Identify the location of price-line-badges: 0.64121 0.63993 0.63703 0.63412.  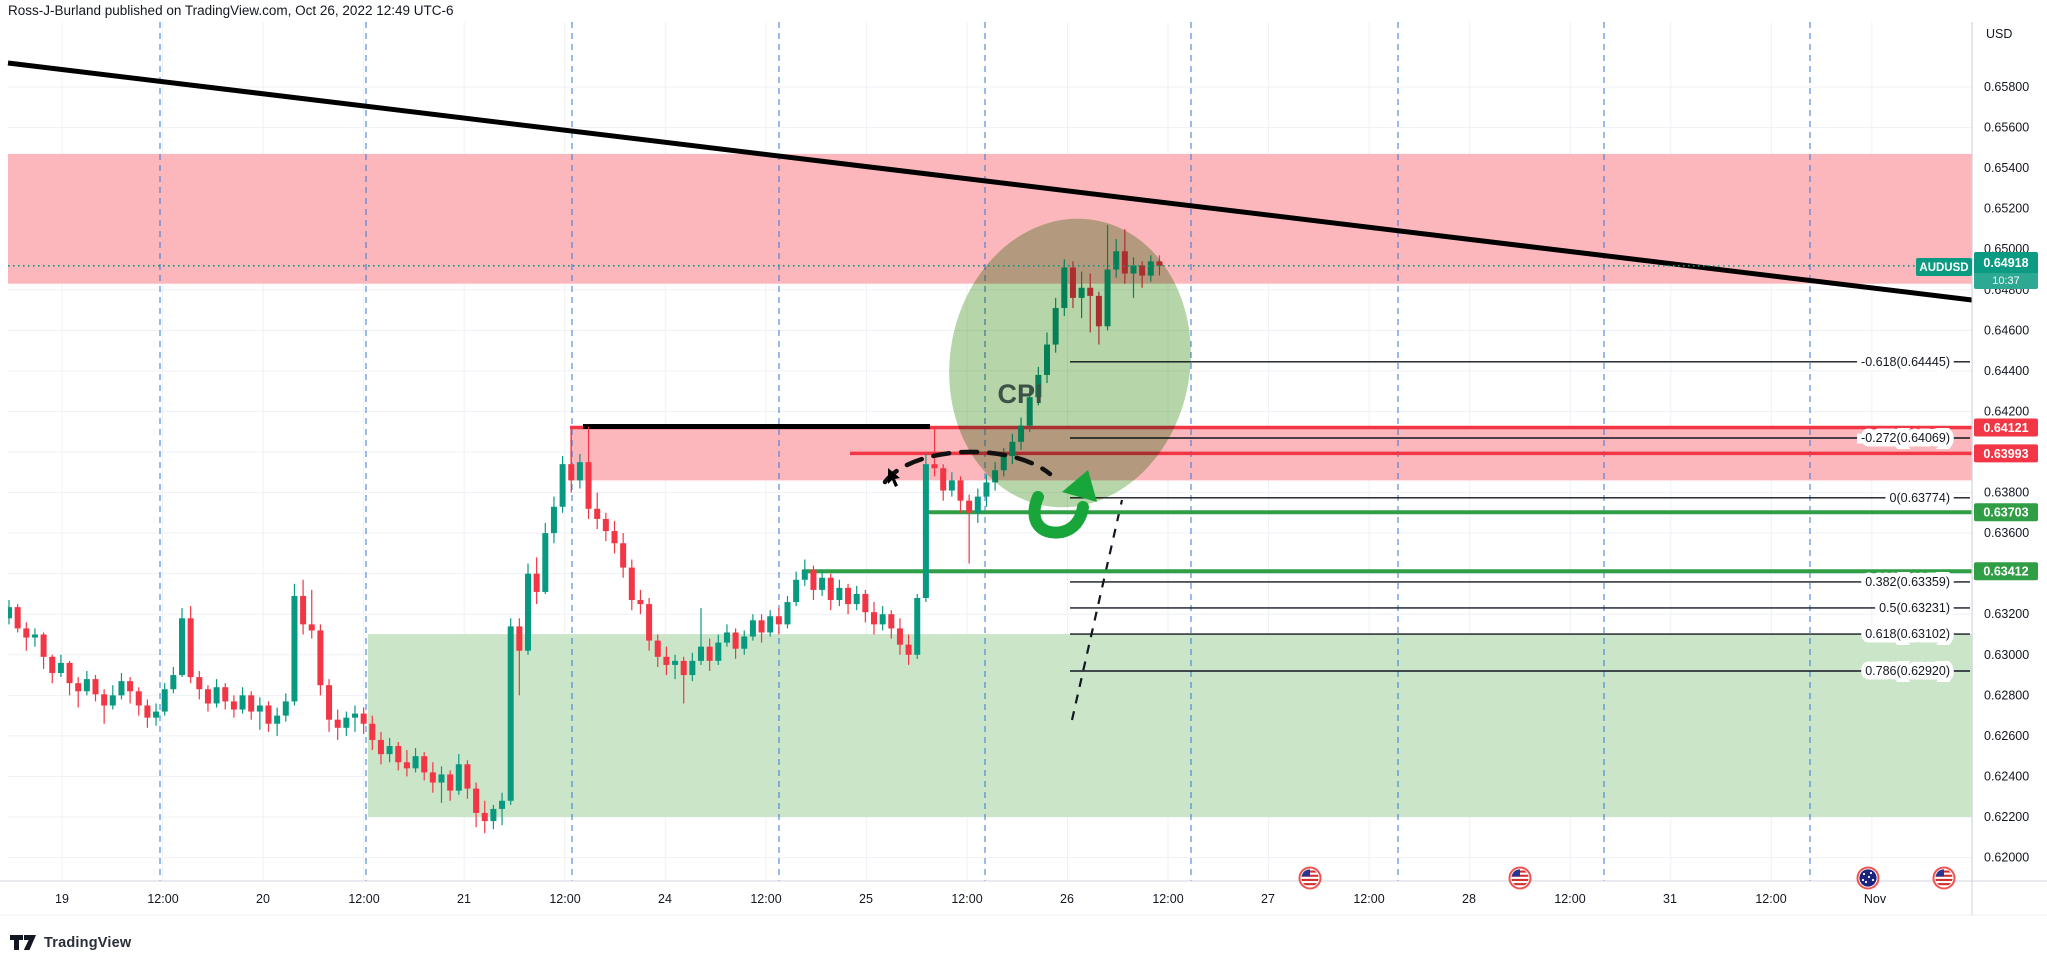
(2006, 499).